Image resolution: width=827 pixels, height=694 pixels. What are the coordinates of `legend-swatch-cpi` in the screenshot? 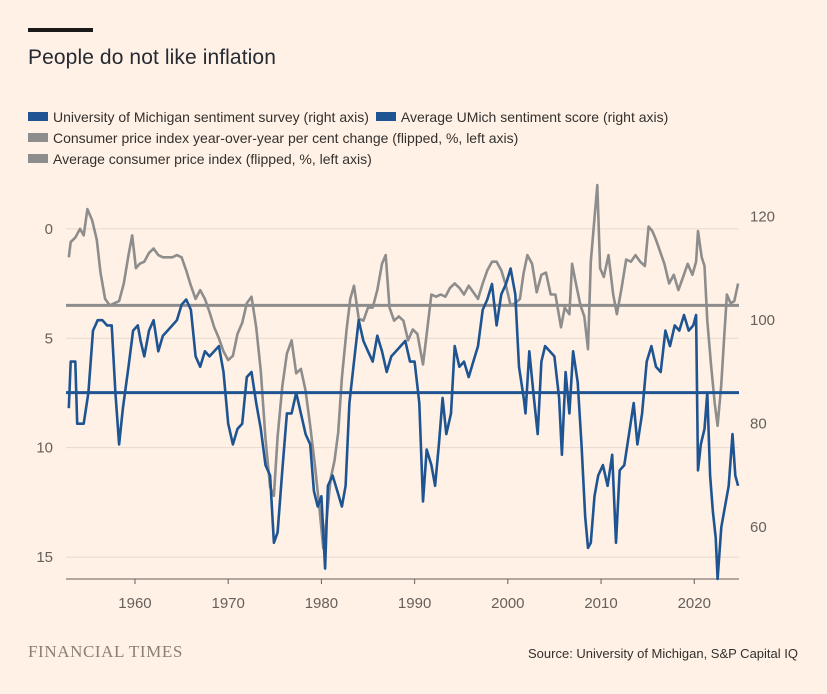 It's located at (38, 137).